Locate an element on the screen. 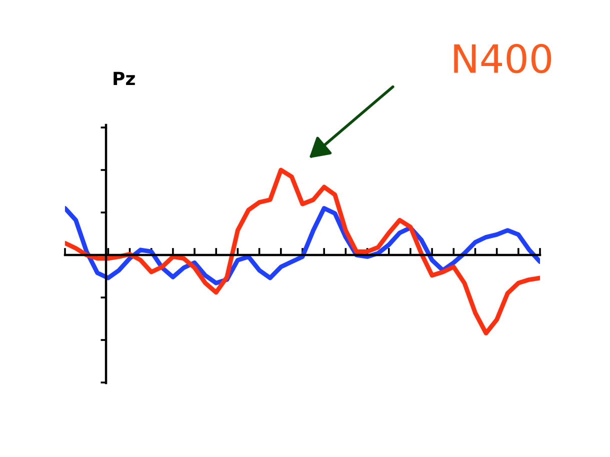  text: N400 is located at coordinates (503, 59).